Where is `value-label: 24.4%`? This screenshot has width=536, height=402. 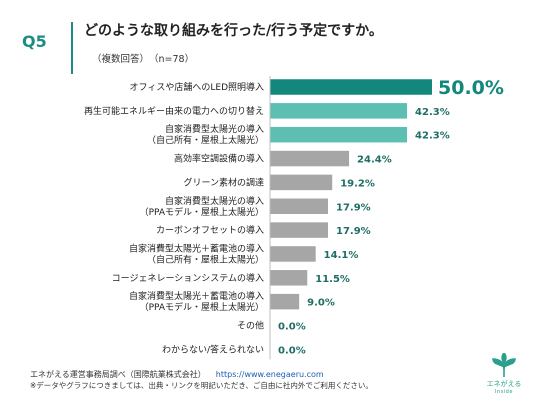
value-label: 24.4% is located at coordinates (374, 160).